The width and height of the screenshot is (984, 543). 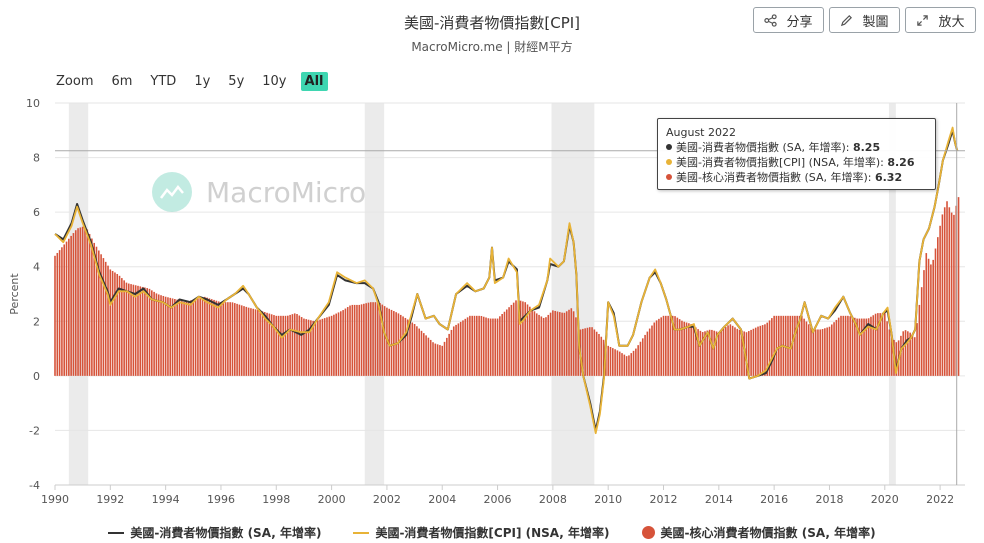 I want to click on zoom-6m-button: 6m, so click(x=122, y=81).